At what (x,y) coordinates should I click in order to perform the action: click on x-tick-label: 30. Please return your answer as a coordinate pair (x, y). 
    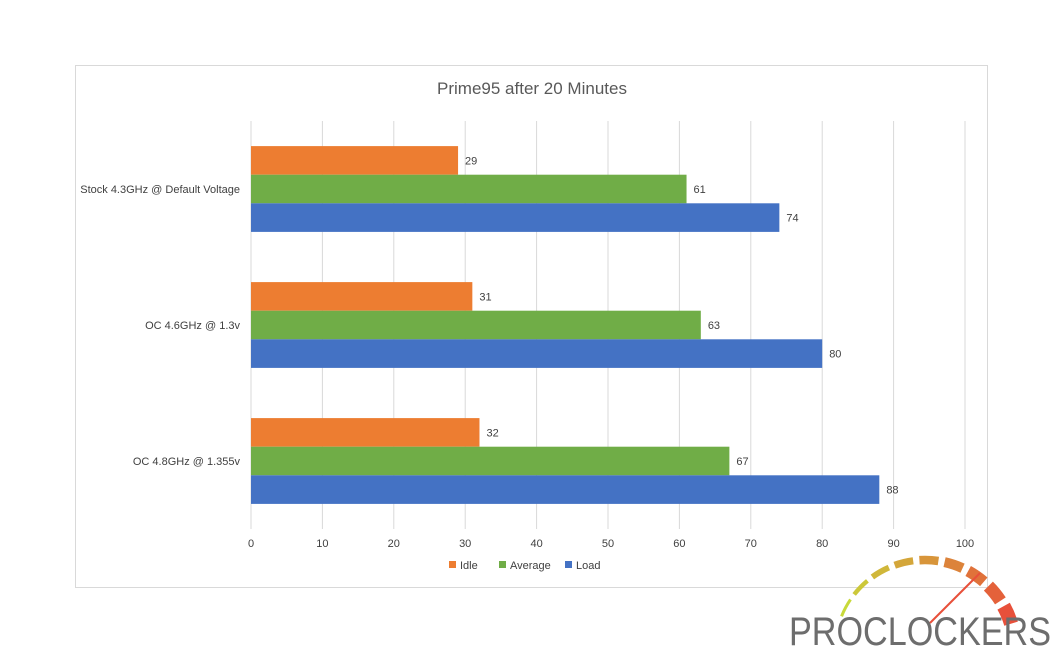
    Looking at the image, I should click on (465, 544).